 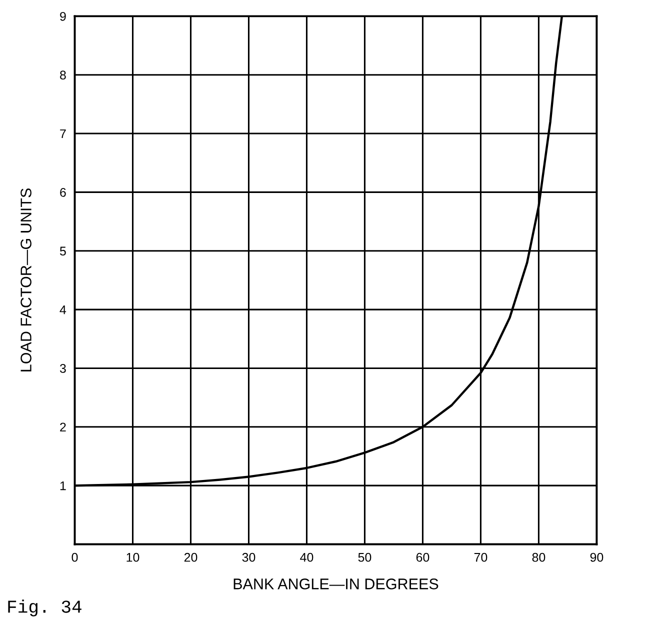 I want to click on x-tick-label: 90, so click(x=597, y=557).